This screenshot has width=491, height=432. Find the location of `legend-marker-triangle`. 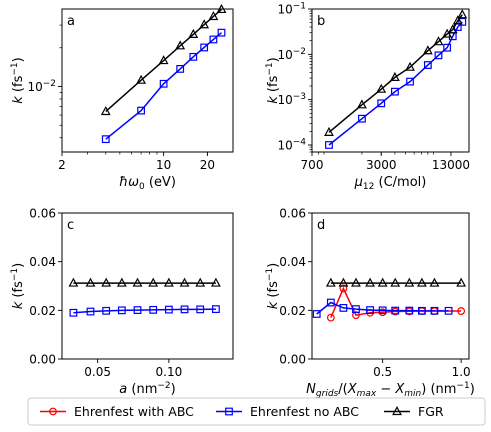

legend-marker-triangle is located at coordinates (397, 411).